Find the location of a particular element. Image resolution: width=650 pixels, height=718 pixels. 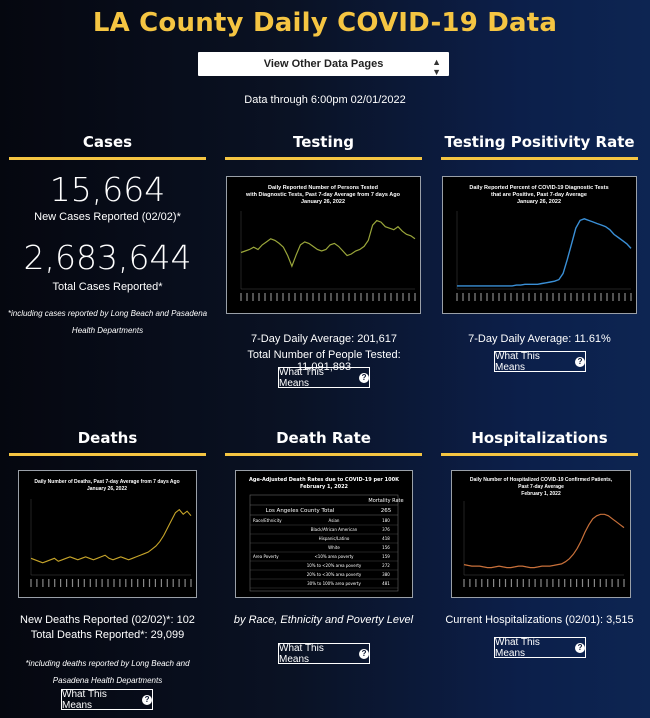

testing-chart-title-1: Daily Reported Number of Persons Tested is located at coordinates (323, 188).